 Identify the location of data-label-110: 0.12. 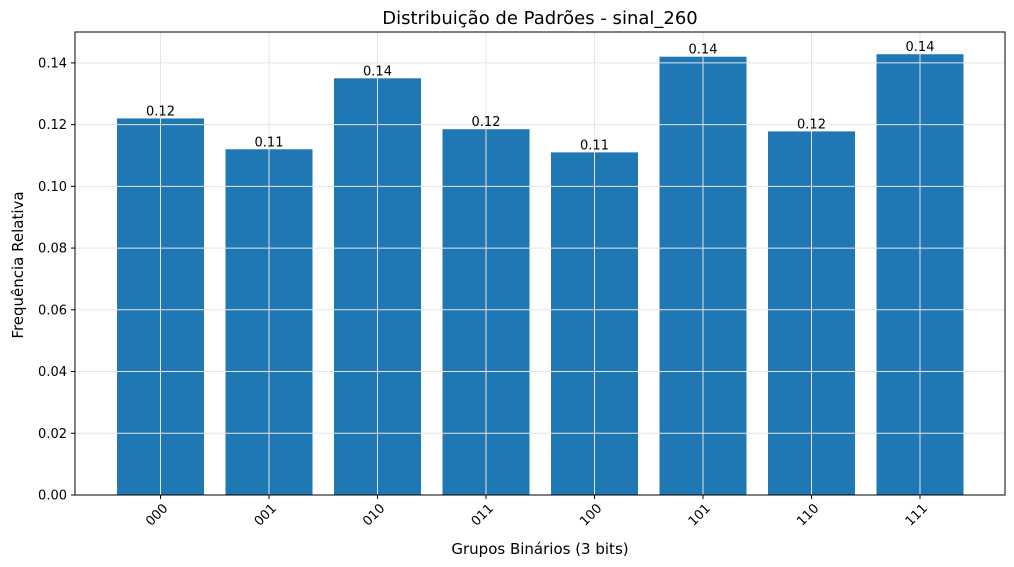
(811, 124).